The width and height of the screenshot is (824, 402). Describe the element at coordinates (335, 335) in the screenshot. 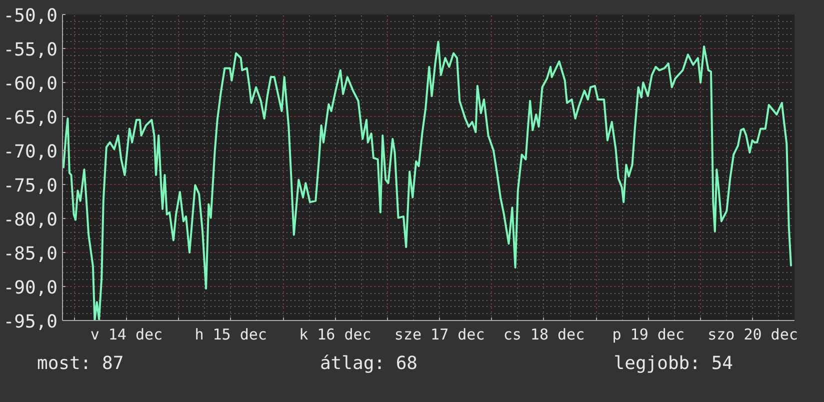

I see `x-tick-label: k 16 dec` at that location.